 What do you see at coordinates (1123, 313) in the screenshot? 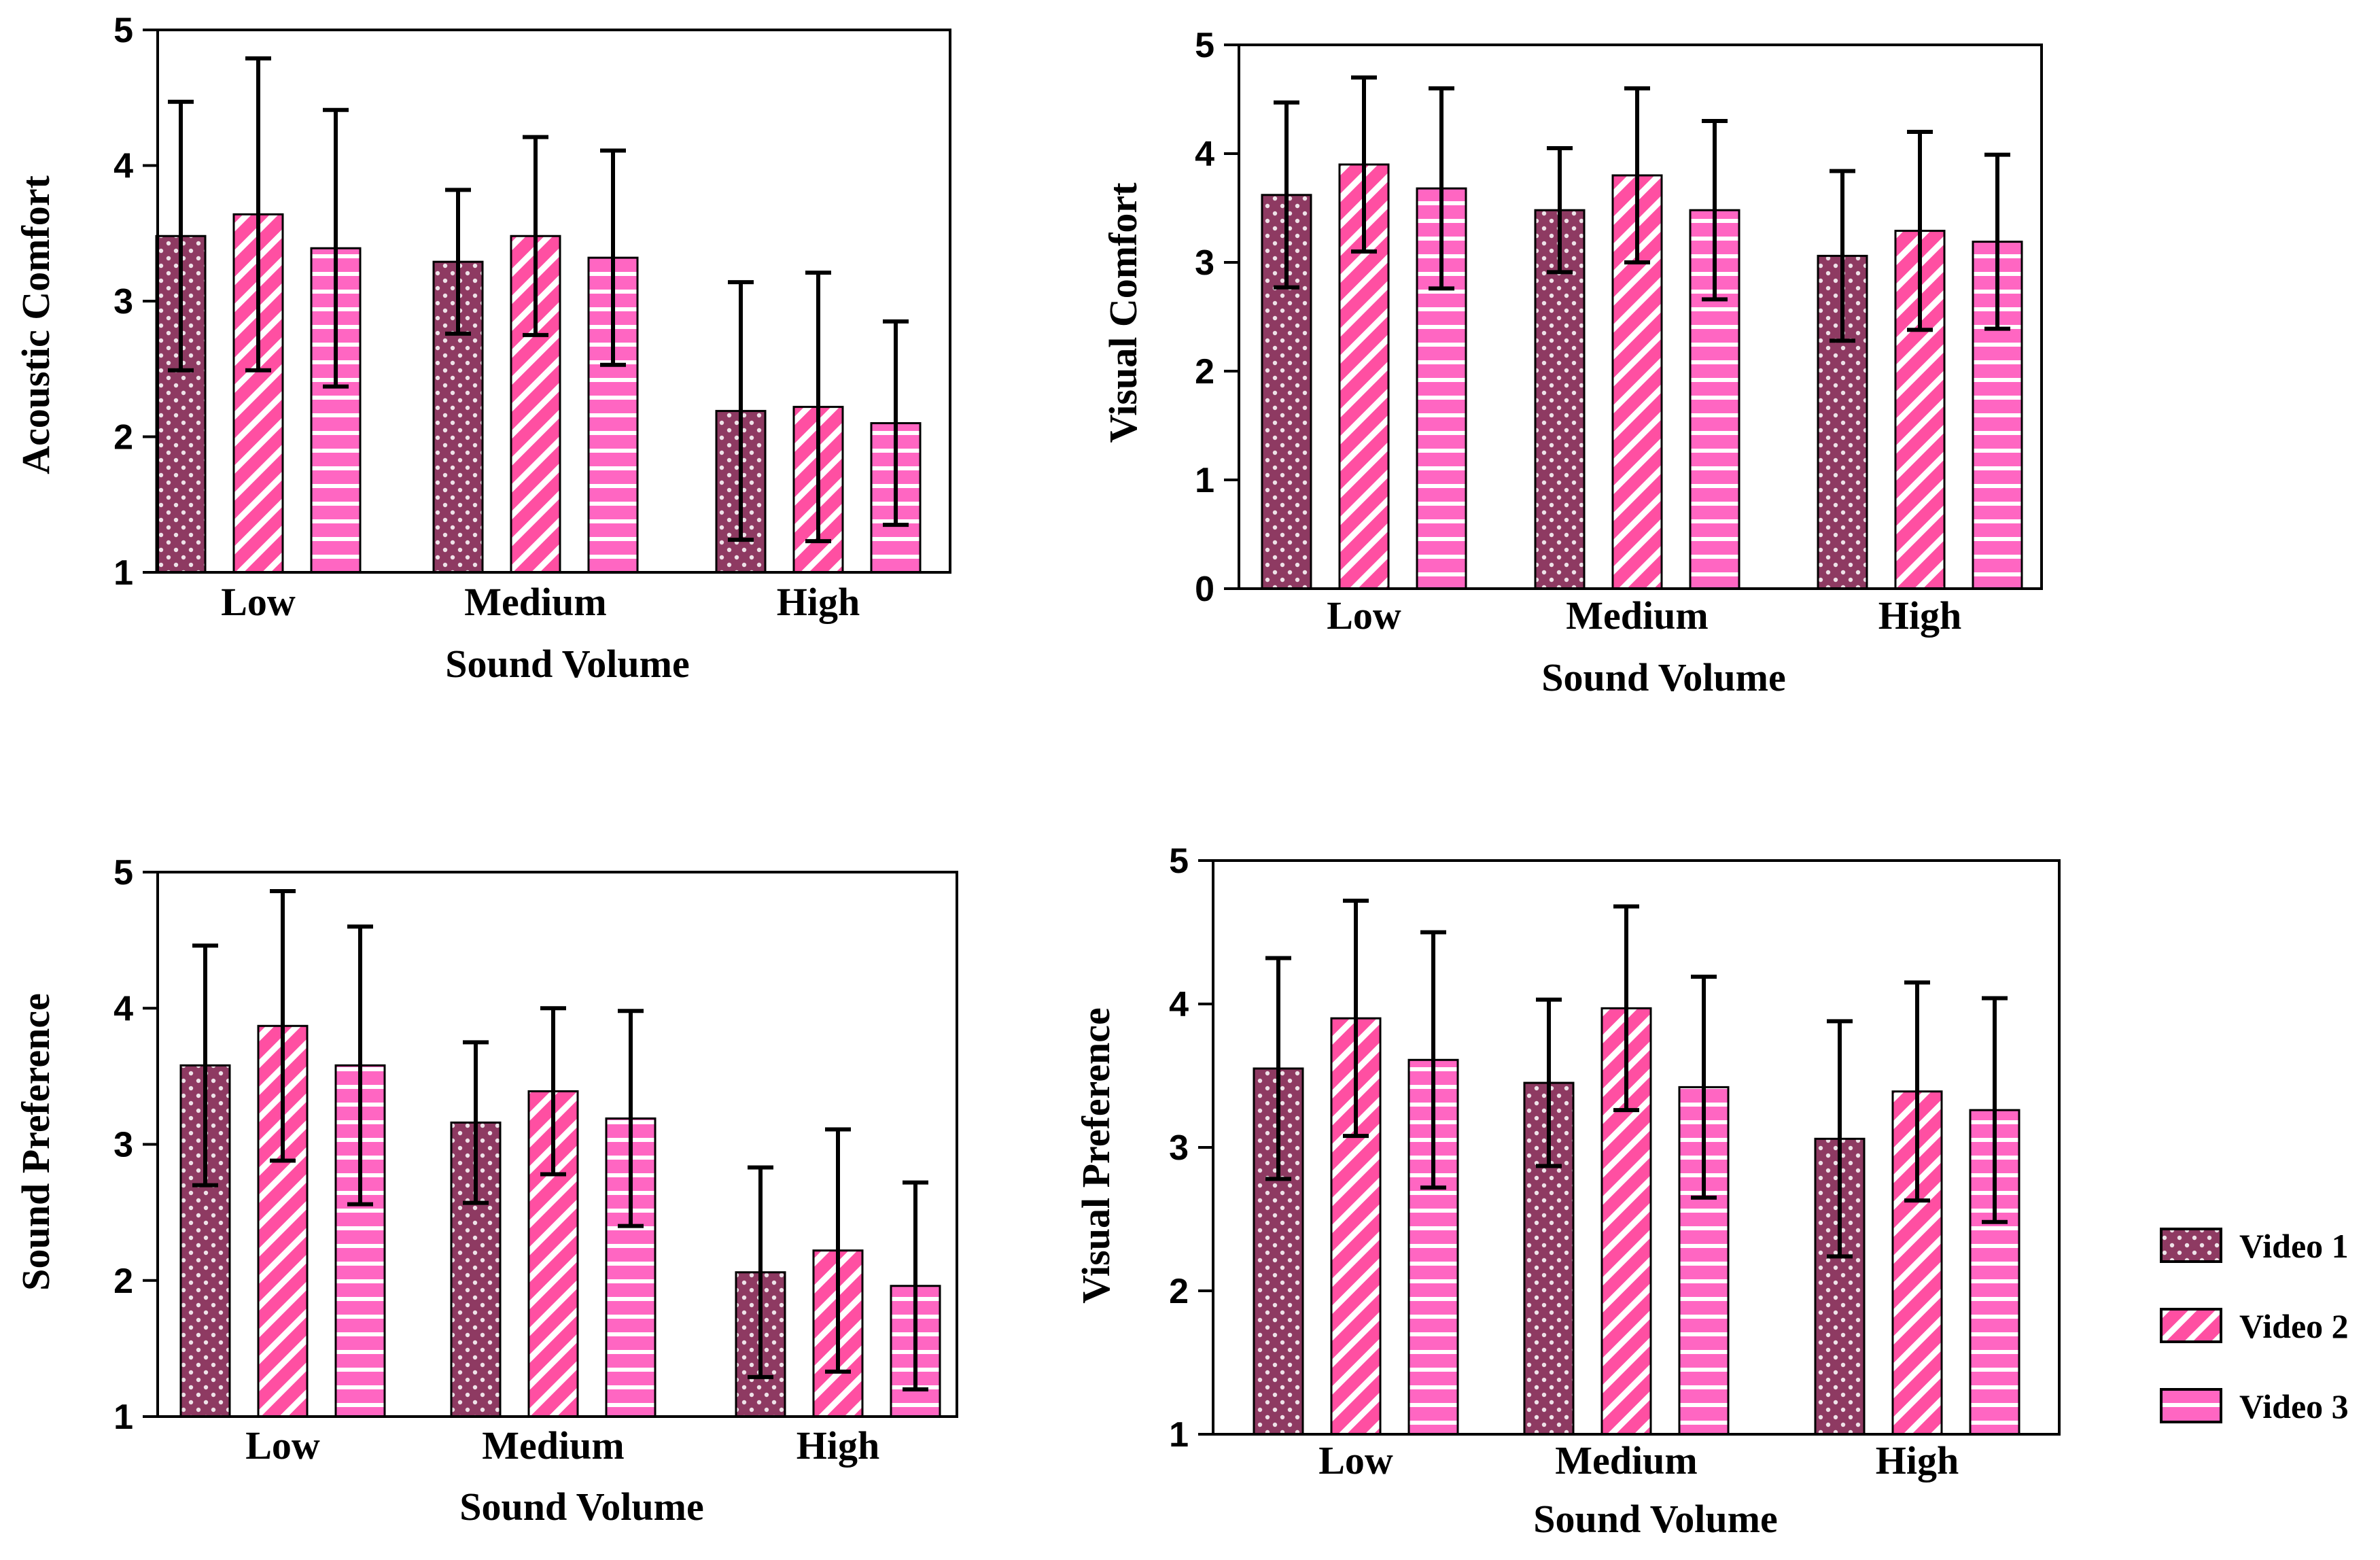
I see `y-axis-title: Visual Comfort` at bounding box center [1123, 313].